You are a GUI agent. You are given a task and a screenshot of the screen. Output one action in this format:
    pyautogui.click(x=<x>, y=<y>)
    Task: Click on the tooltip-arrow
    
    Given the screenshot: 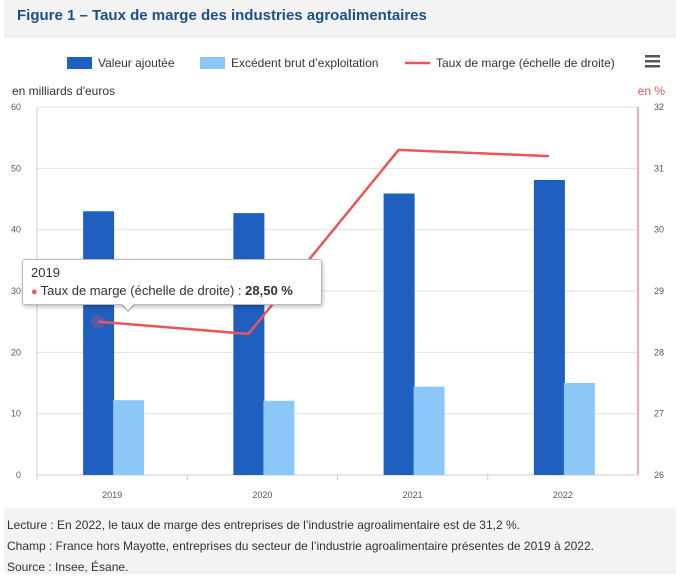 What is the action you would take?
    pyautogui.click(x=128, y=306)
    